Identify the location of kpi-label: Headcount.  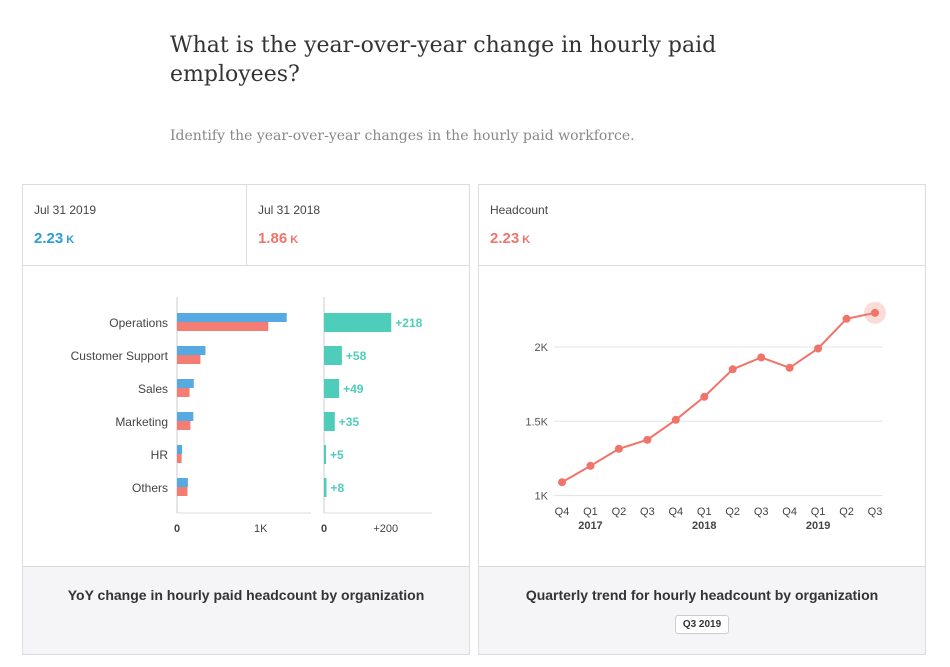
(519, 210).